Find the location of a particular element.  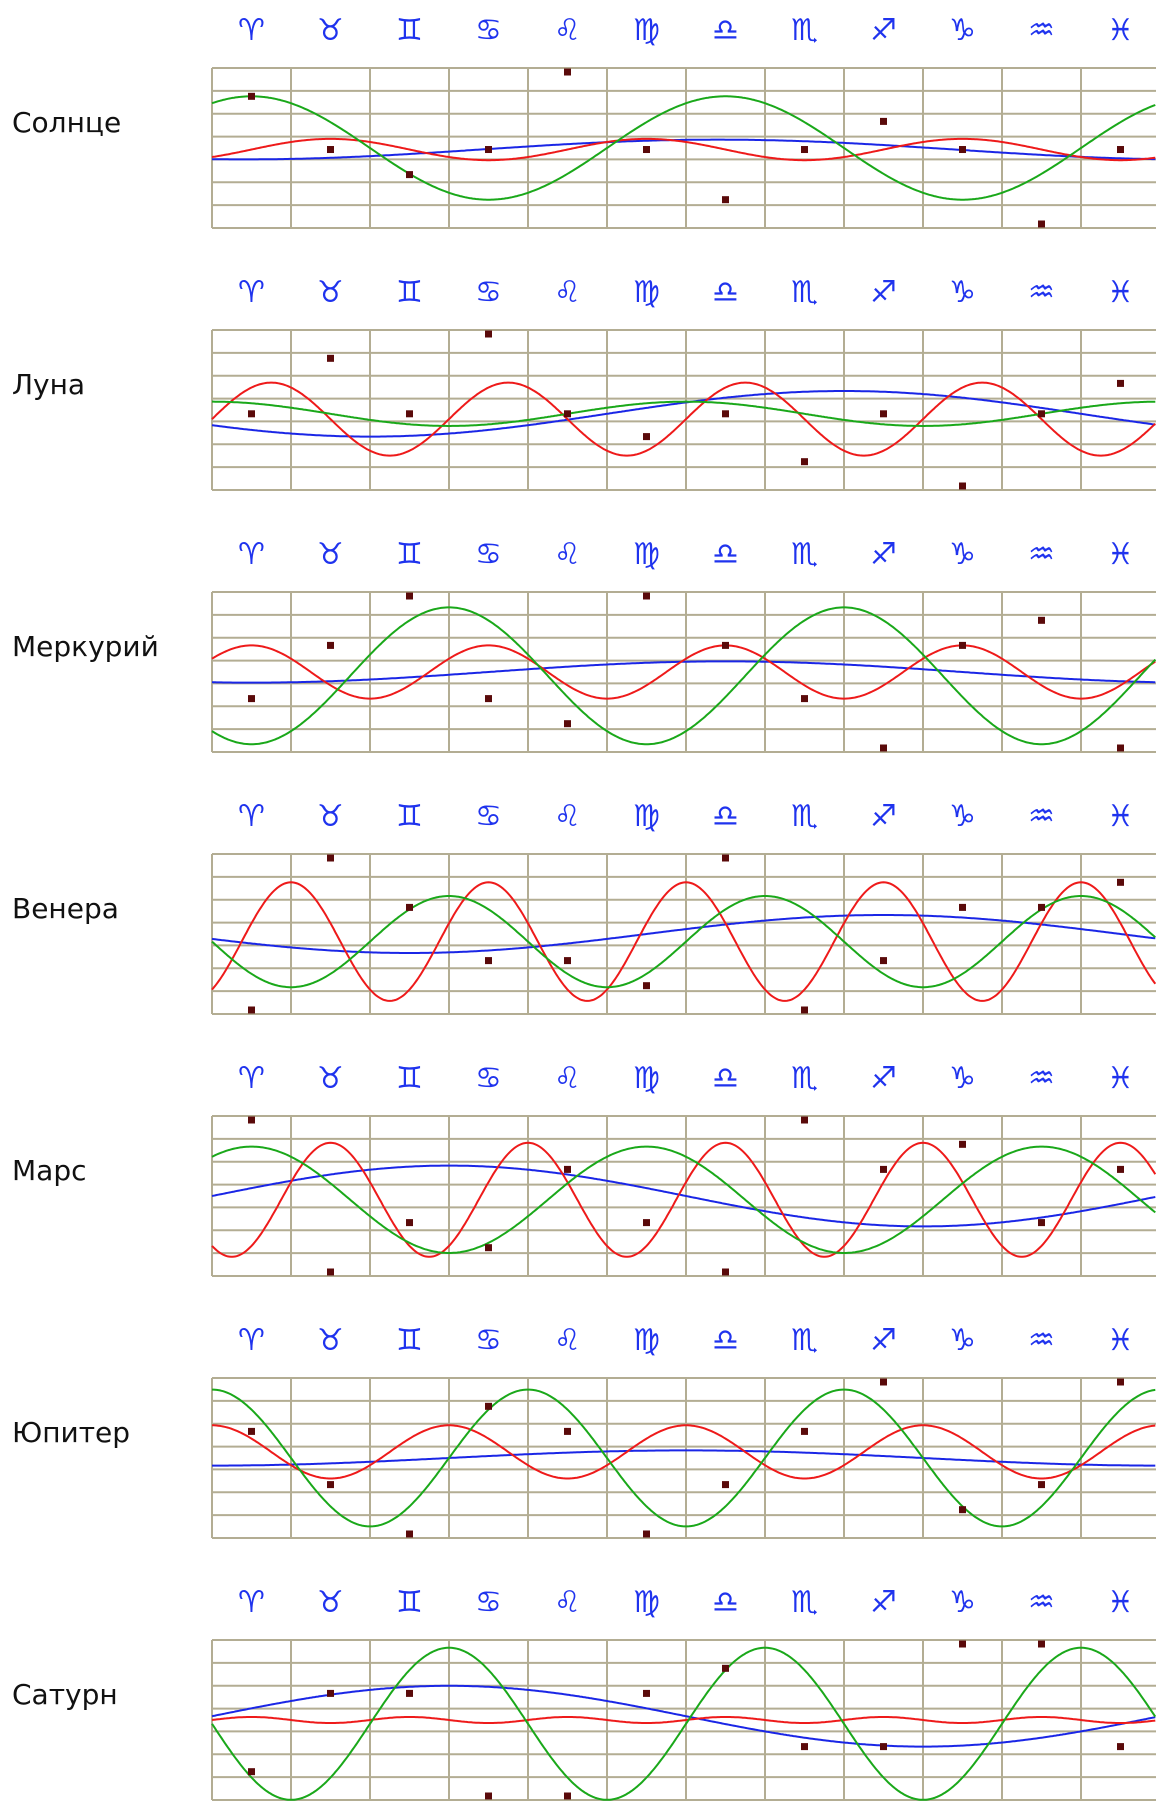

planet-label: Юпитер is located at coordinates (71, 1432).